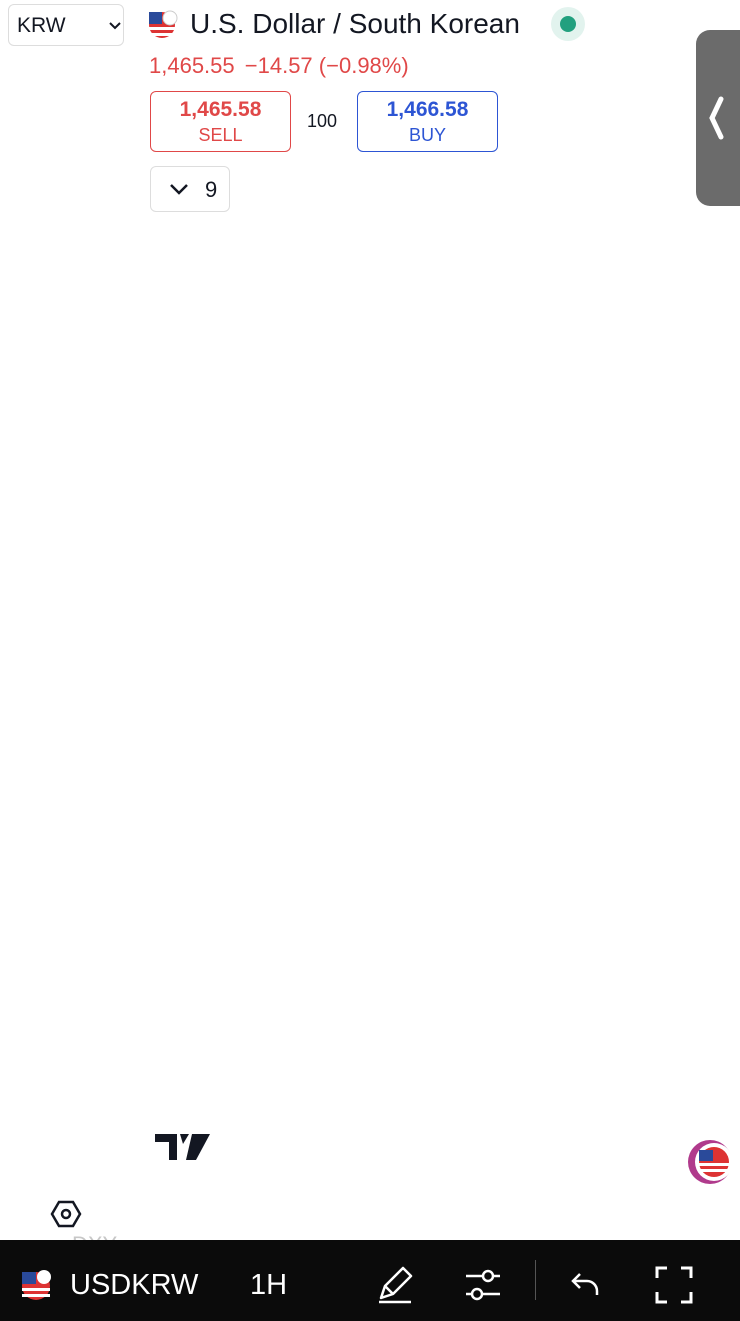  I want to click on indicators-count: 9, so click(211, 189).